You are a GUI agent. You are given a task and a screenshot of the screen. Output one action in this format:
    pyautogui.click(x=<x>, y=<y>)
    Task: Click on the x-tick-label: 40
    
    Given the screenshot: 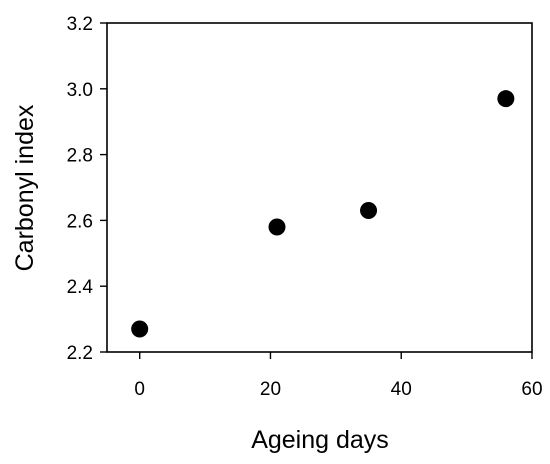 What is the action you would take?
    pyautogui.click(x=401, y=389)
    